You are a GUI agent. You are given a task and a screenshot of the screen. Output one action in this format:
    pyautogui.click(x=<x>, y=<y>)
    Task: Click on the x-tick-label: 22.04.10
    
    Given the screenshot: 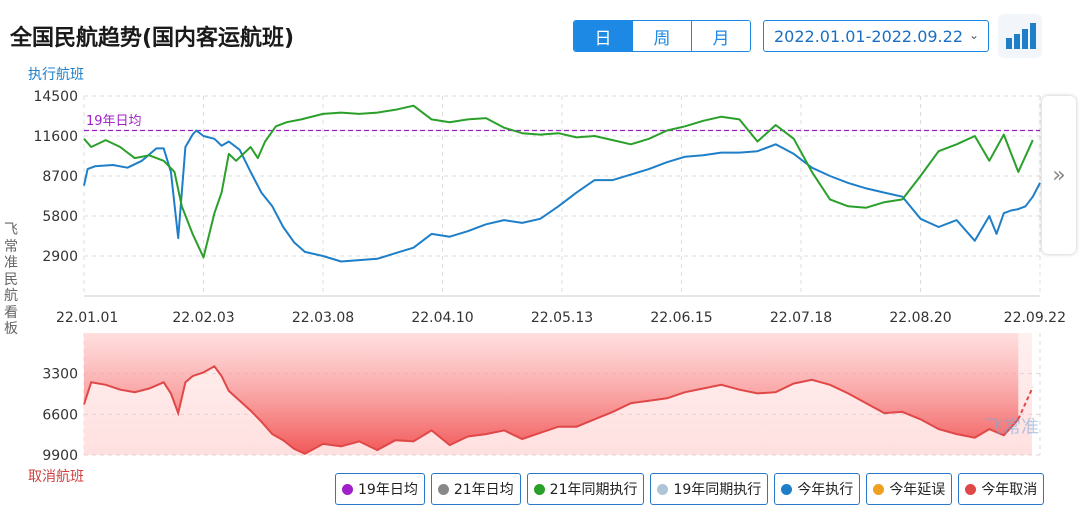 What is the action you would take?
    pyautogui.click(x=442, y=318)
    